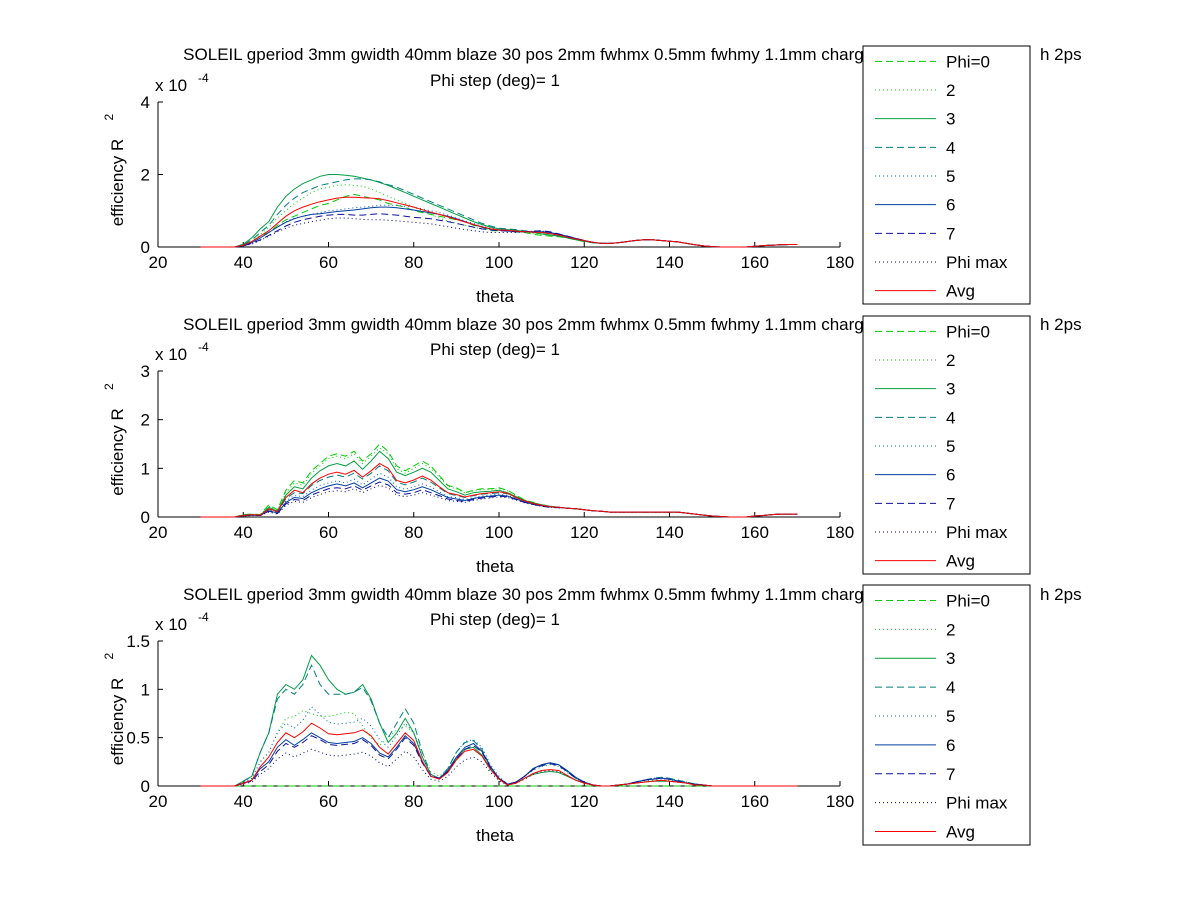 This screenshot has width=1200, height=901. What do you see at coordinates (145, 371) in the screenshot?
I see `y-tick-label: 3` at bounding box center [145, 371].